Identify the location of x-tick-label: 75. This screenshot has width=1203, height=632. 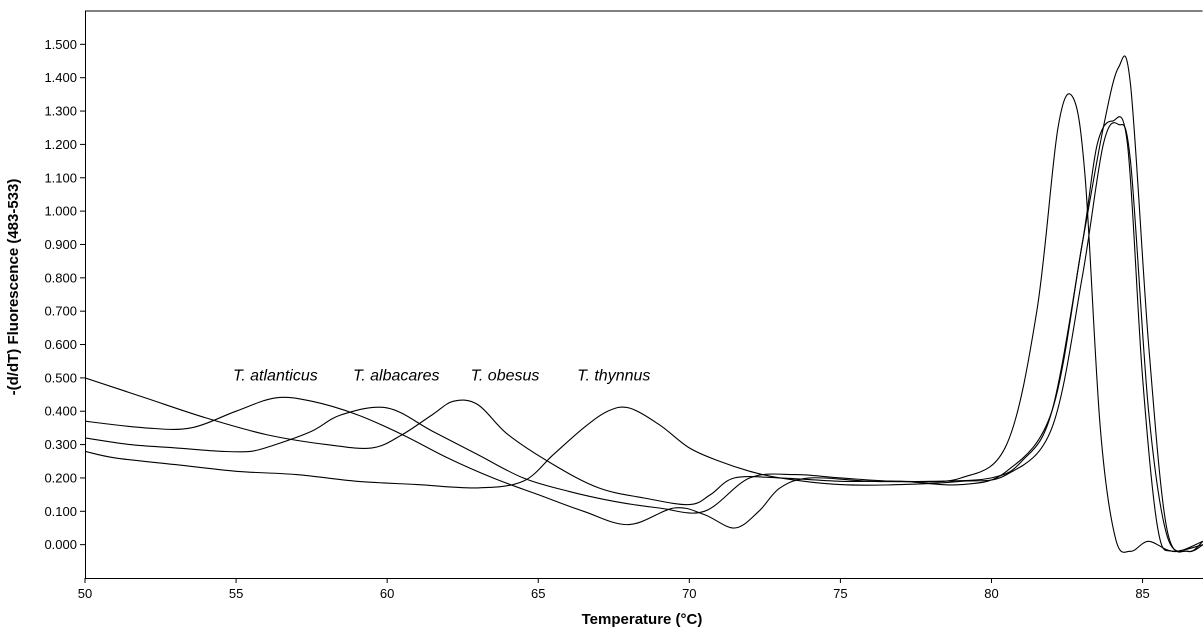
(840, 593).